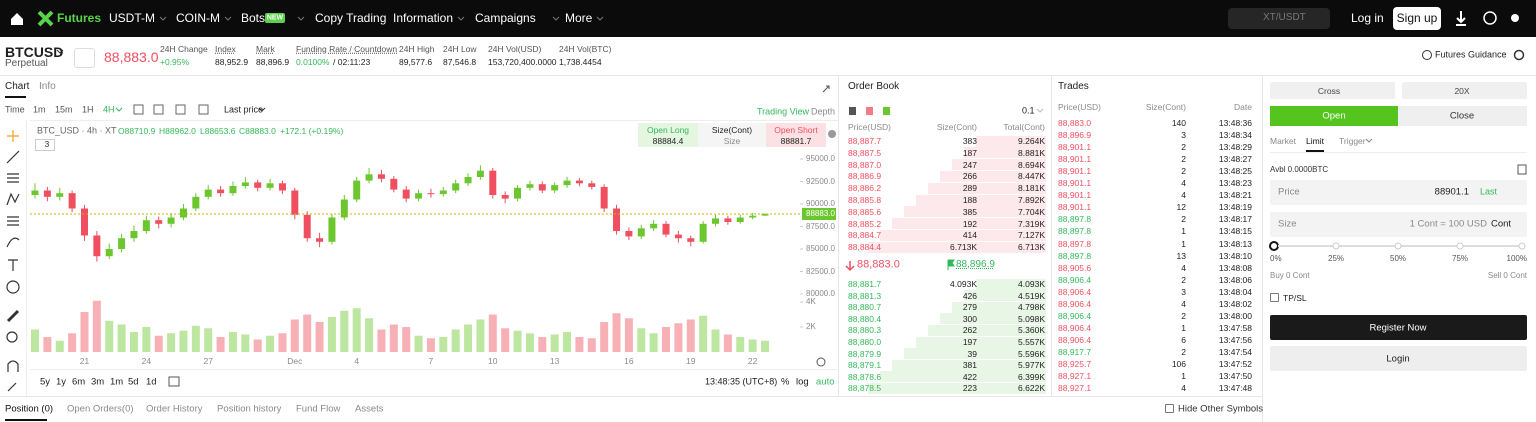 This screenshot has height=422, width=1536. I want to click on order-type-tab: Market, so click(1283, 140).